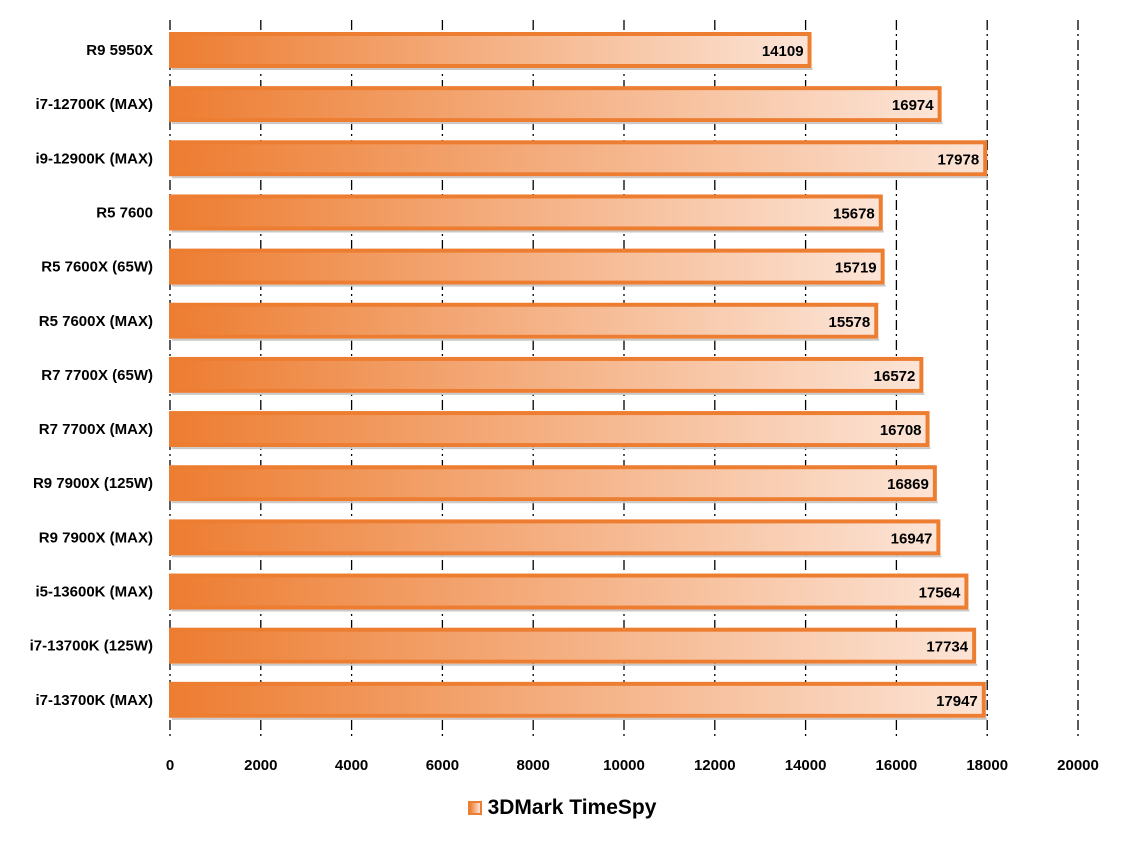 The image size is (1124, 847). Describe the element at coordinates (260, 765) in the screenshot. I see `x-tick-label: 2000` at that location.